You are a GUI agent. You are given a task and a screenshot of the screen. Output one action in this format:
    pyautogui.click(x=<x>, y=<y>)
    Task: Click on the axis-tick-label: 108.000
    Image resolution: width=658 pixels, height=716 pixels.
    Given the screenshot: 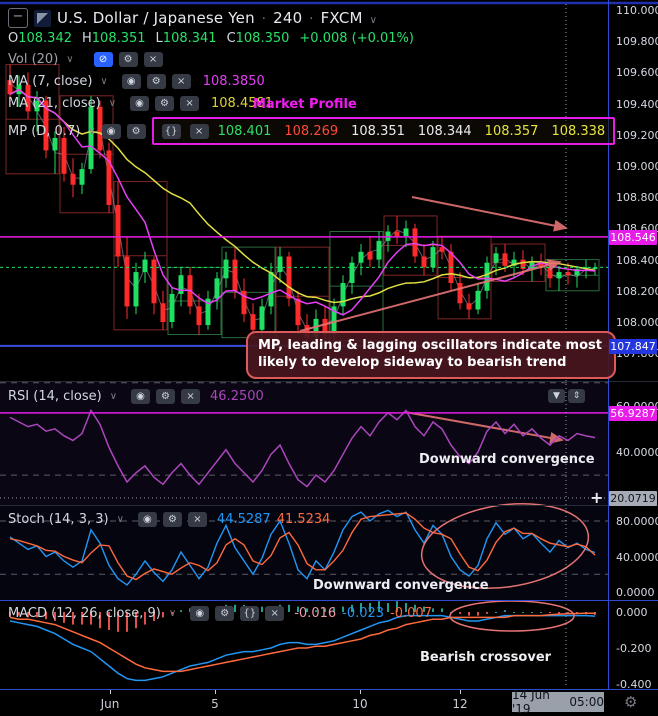 What is the action you would take?
    pyautogui.click(x=637, y=322)
    